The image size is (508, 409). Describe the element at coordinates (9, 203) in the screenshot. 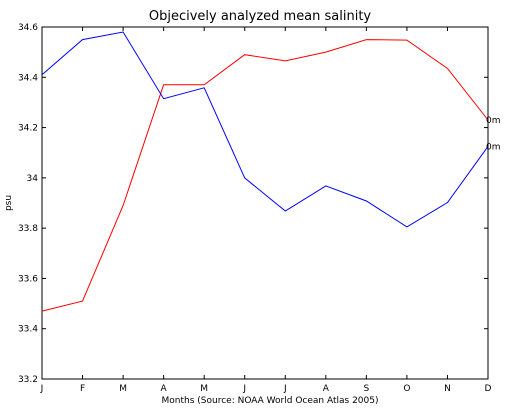

I see `y-axis-label: psu` at that location.